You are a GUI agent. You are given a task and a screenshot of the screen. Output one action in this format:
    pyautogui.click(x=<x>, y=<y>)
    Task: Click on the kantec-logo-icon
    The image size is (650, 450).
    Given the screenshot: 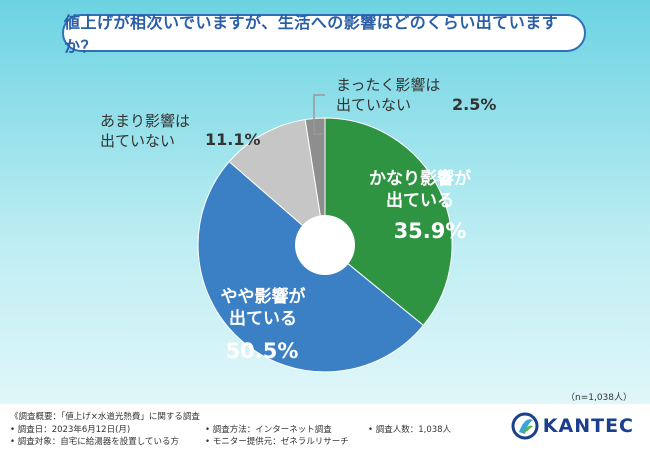 What is the action you would take?
    pyautogui.click(x=525, y=426)
    